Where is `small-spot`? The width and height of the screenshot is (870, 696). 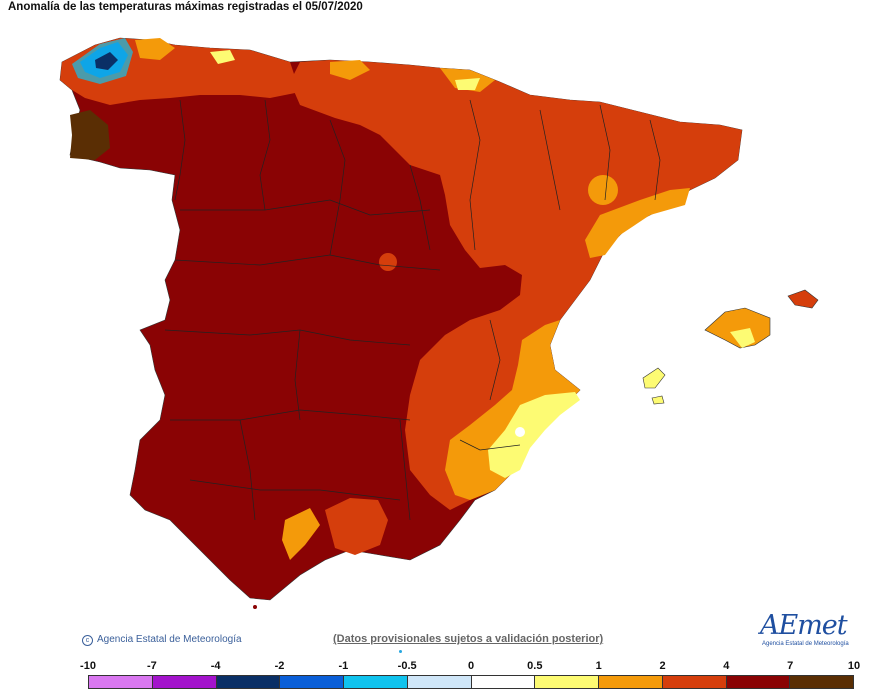
small-spot is located at coordinates (255, 607).